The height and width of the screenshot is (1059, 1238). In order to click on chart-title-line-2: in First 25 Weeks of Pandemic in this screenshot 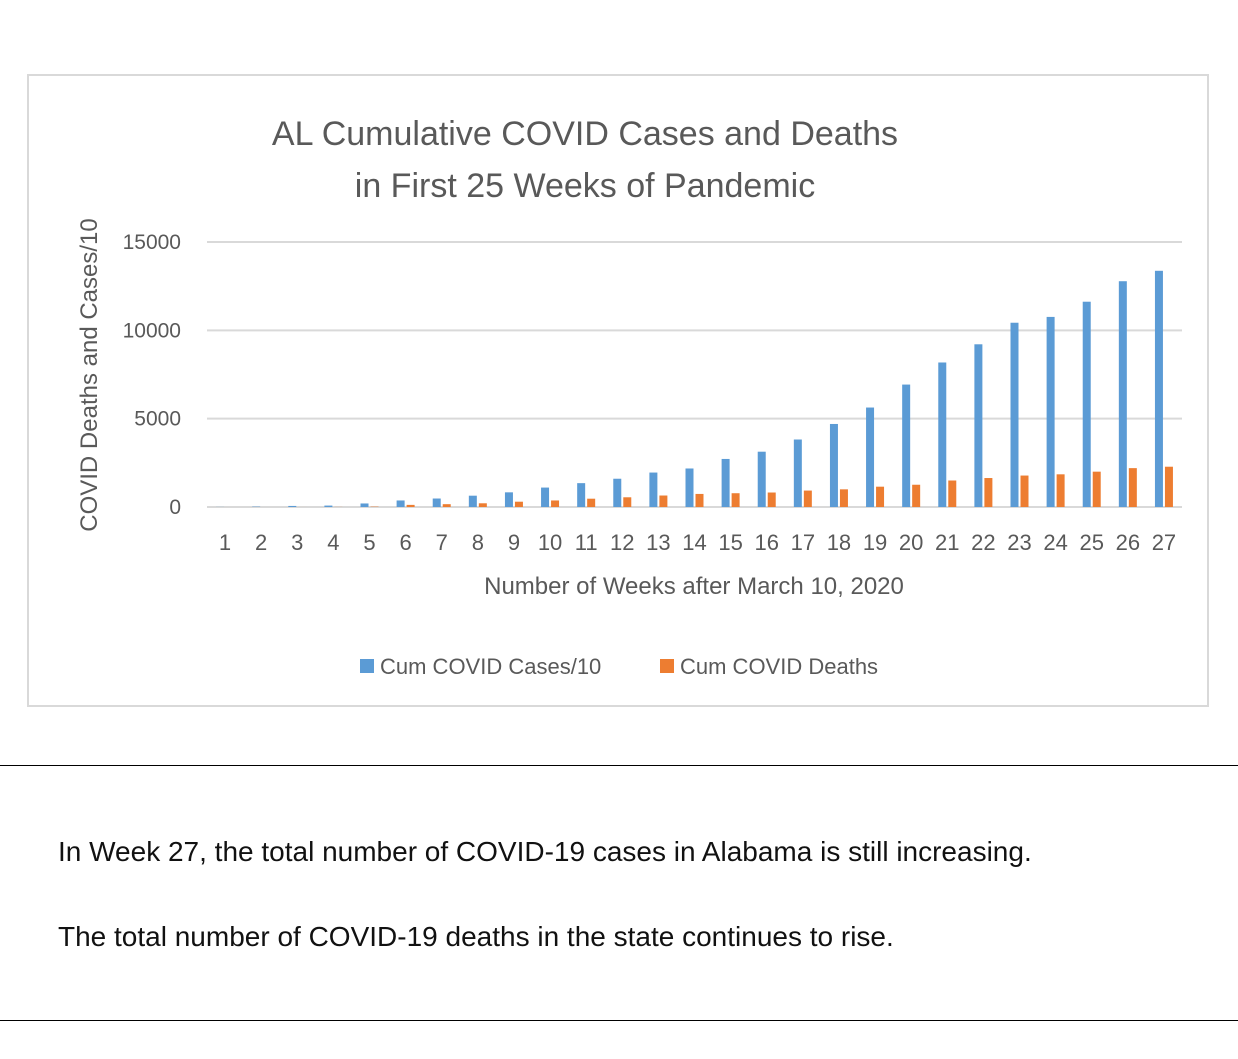, I will do `click(585, 186)`.